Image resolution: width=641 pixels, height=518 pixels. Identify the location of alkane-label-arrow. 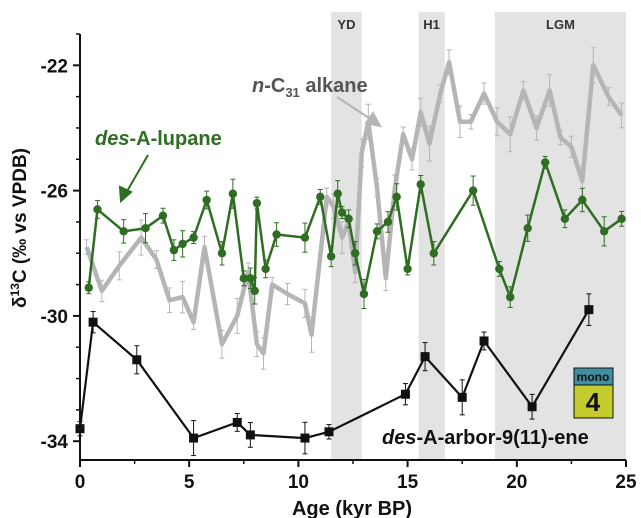
(359, 112).